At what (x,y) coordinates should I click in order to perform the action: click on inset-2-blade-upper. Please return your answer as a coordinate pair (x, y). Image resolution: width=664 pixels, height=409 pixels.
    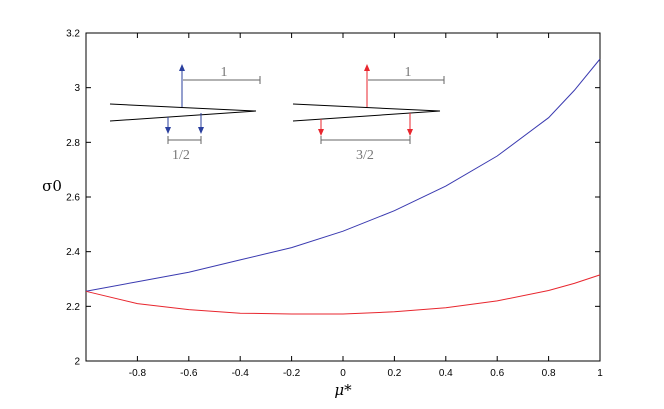
    Looking at the image, I should click on (366, 107).